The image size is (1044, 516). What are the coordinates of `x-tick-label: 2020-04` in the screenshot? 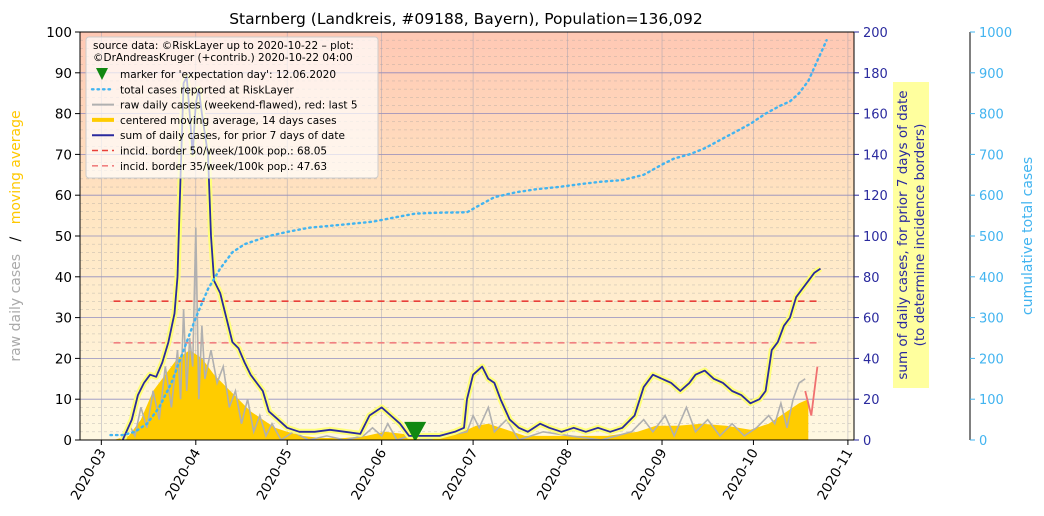 It's located at (183, 474).